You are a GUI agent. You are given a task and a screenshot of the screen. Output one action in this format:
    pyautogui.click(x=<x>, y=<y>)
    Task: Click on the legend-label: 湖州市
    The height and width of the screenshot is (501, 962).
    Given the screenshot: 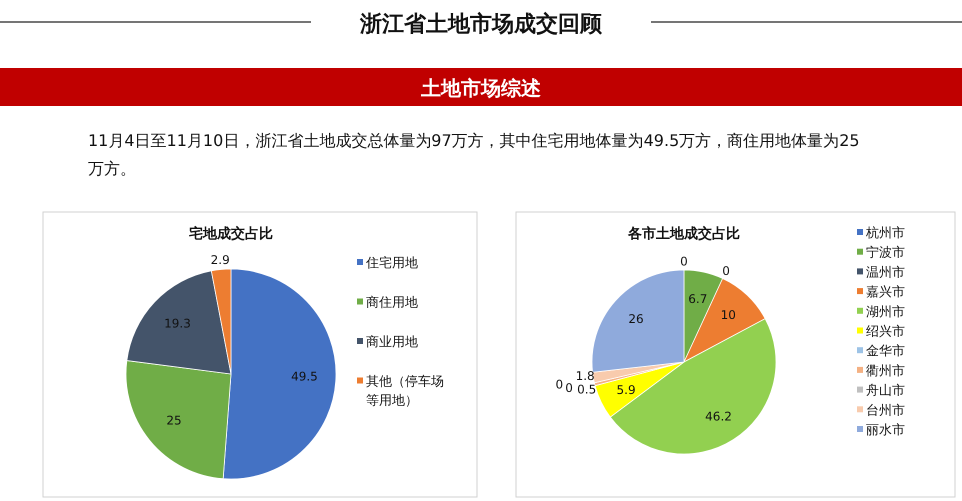 What is the action you would take?
    pyautogui.click(x=885, y=312)
    